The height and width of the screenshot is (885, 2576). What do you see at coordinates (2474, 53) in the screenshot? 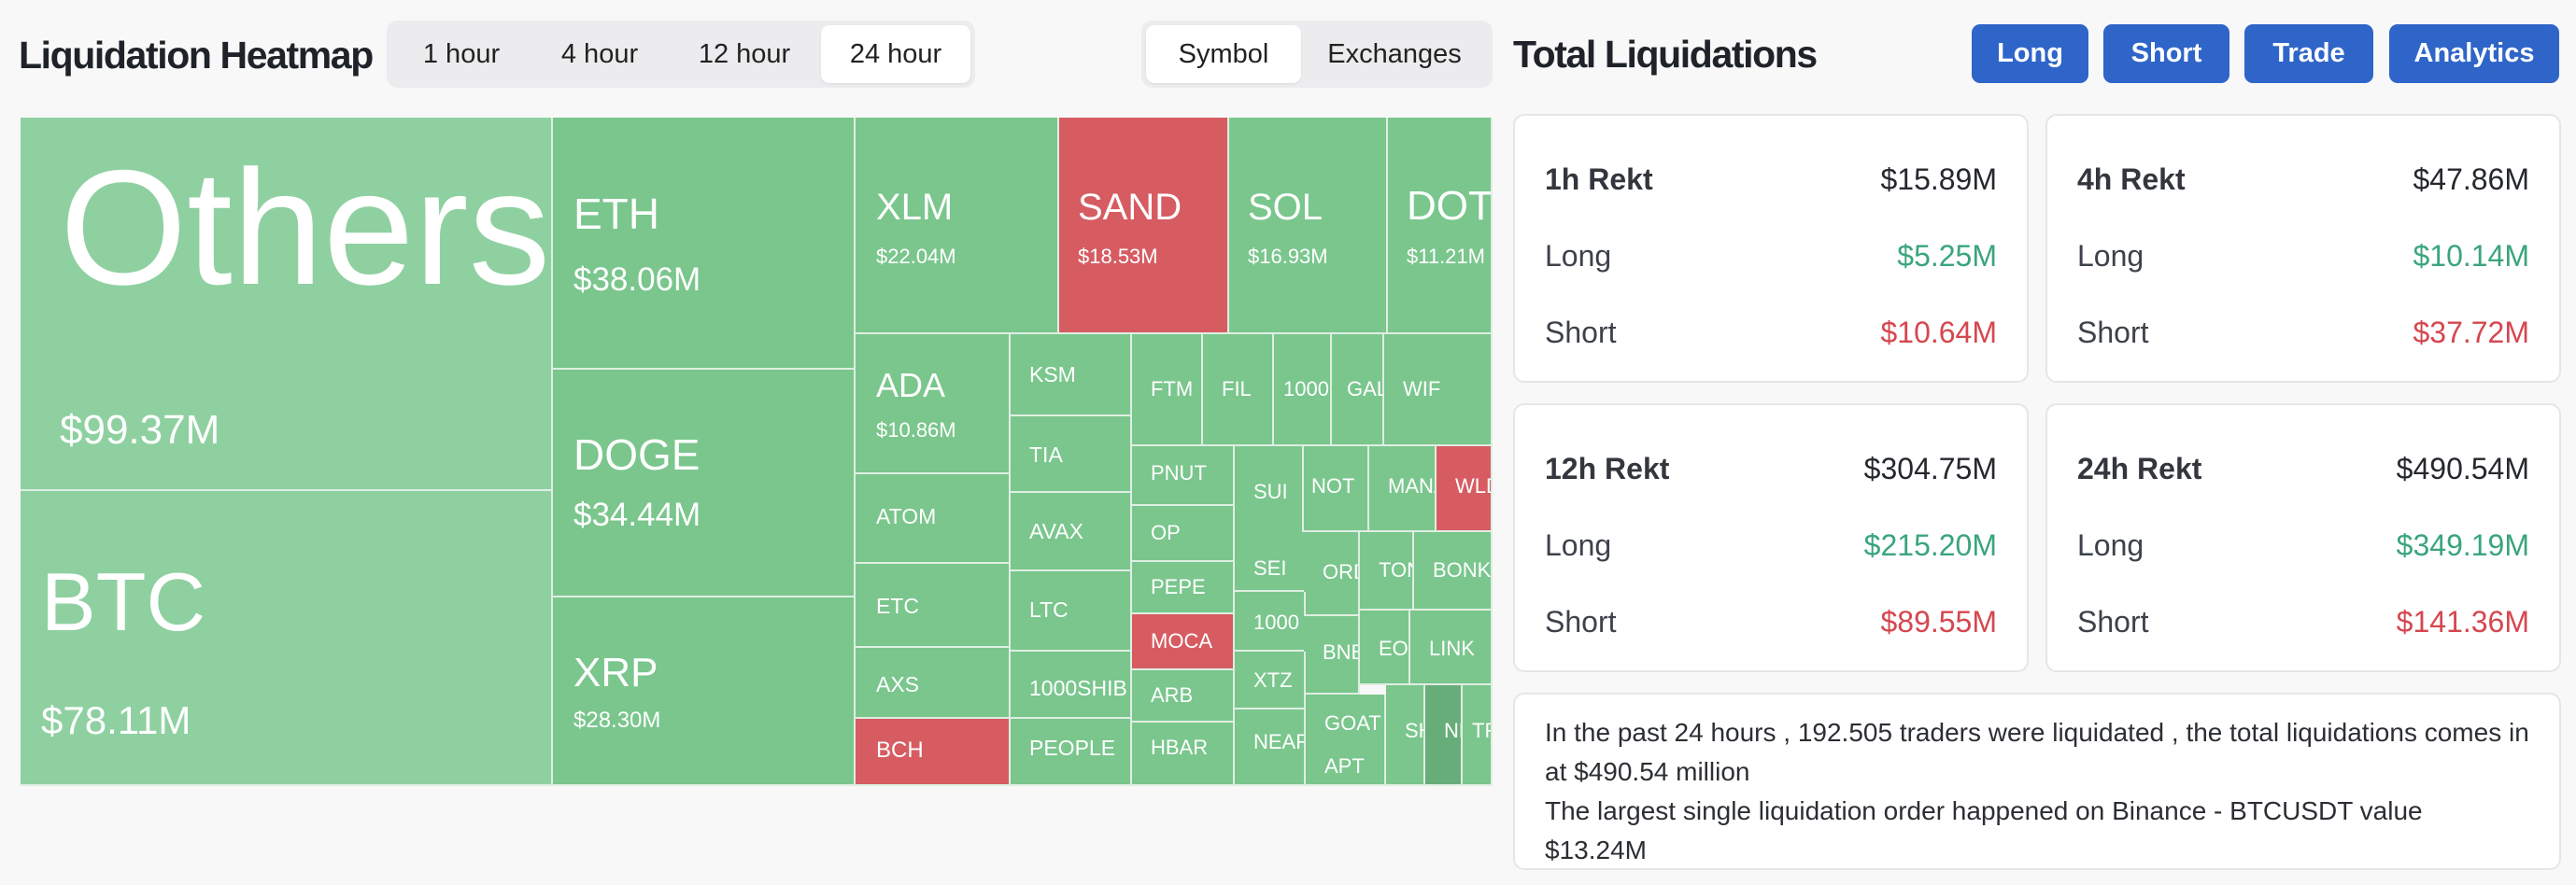
I see `analytics-button: Analytics` at bounding box center [2474, 53].